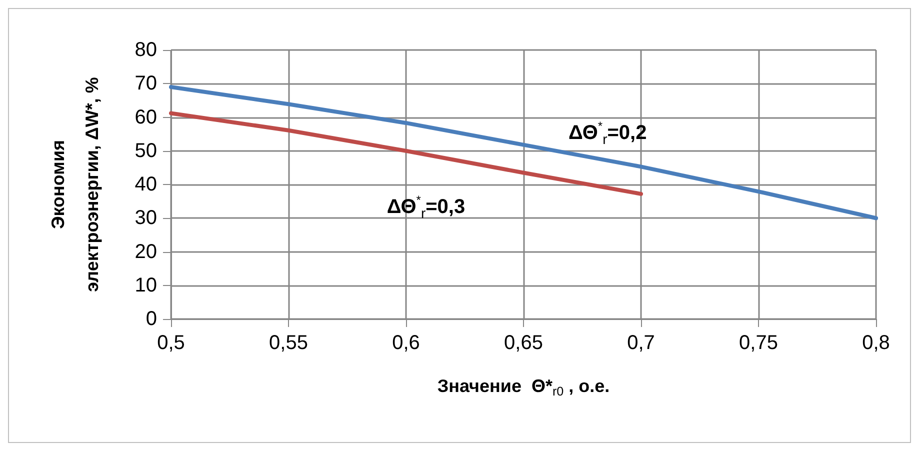 Image resolution: width=919 pixels, height=451 pixels. What do you see at coordinates (145, 185) in the screenshot?
I see `y-tick-label: 40` at bounding box center [145, 185].